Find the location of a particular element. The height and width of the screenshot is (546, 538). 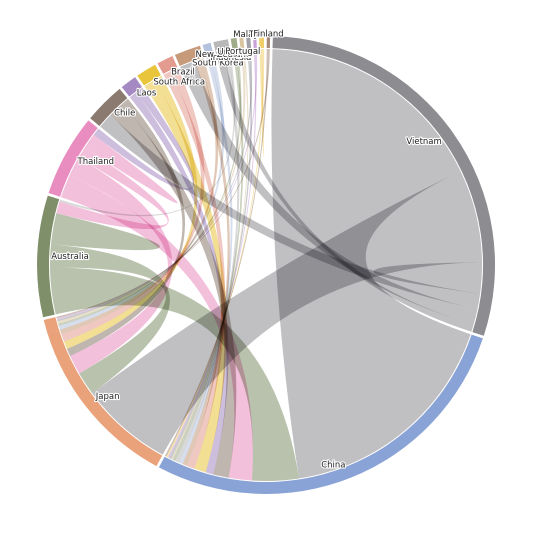

ribbon-thailand-to-thailand is located at coordinates (131, 169).